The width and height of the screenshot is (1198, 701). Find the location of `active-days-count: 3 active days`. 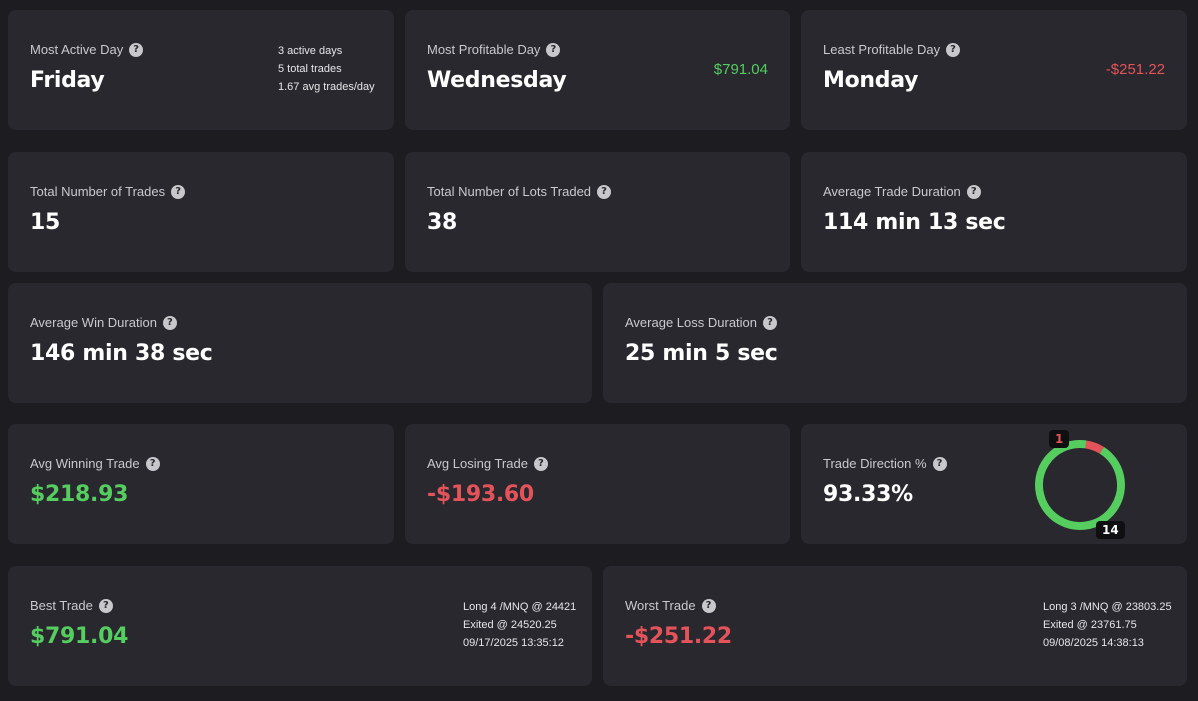

active-days-count: 3 active days is located at coordinates (310, 51).